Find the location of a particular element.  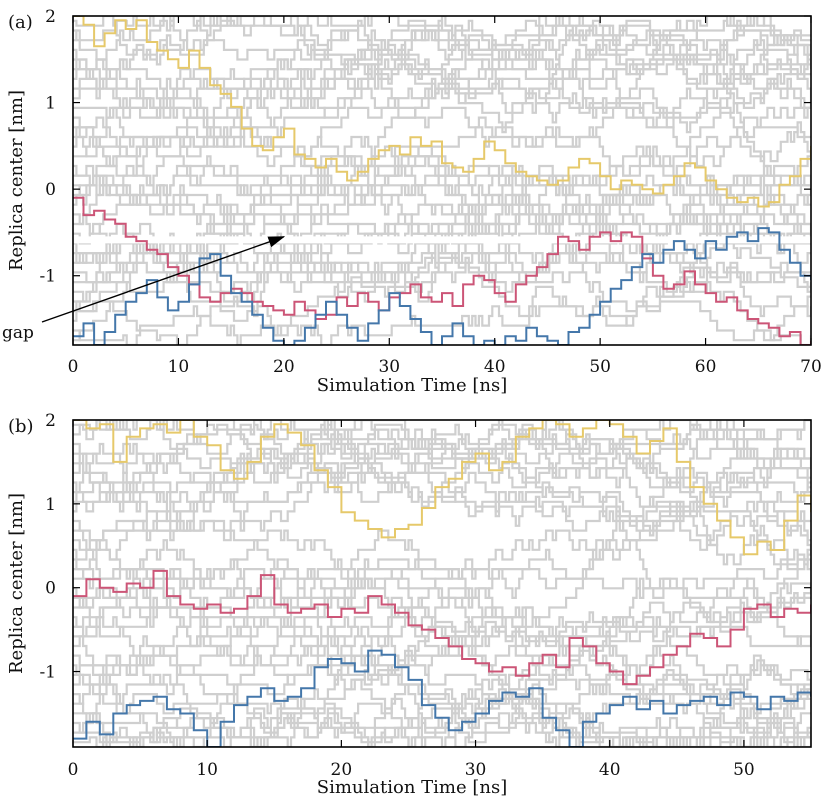

gap-arrow is located at coordinates (163, 279).